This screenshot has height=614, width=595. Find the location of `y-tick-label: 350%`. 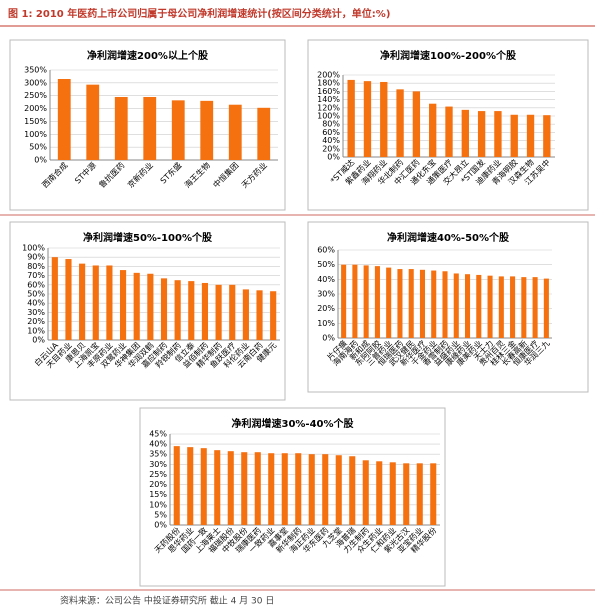

y-tick-label: 350% is located at coordinates (35, 70).